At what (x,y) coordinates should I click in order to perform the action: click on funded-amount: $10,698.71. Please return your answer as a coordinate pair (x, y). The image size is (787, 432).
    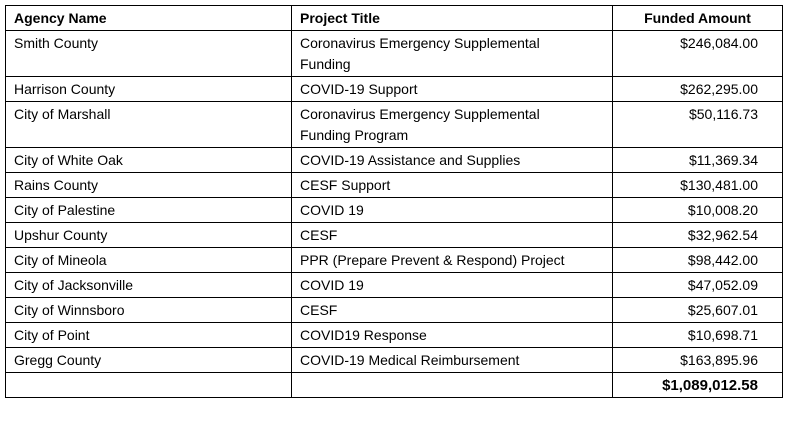
    Looking at the image, I should click on (697, 335).